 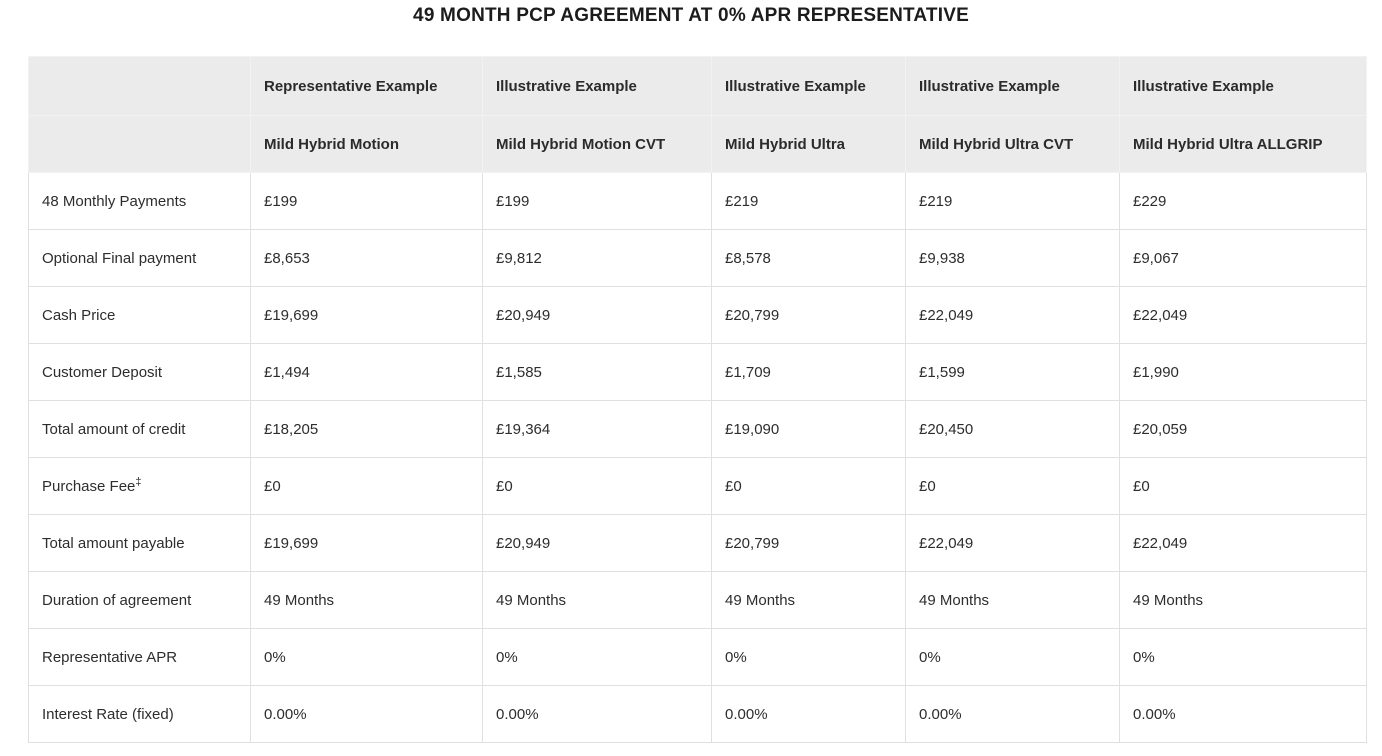 I want to click on value-cell: £9,938, so click(x=1012, y=258).